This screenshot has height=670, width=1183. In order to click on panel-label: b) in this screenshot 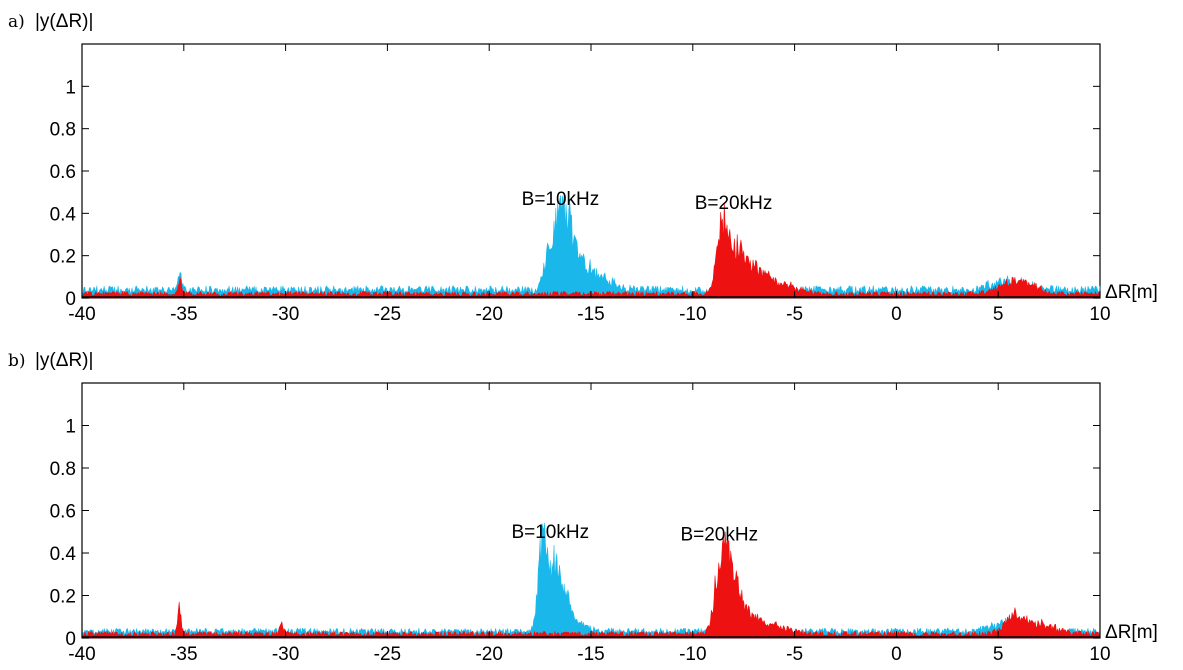, I will do `click(17, 361)`.